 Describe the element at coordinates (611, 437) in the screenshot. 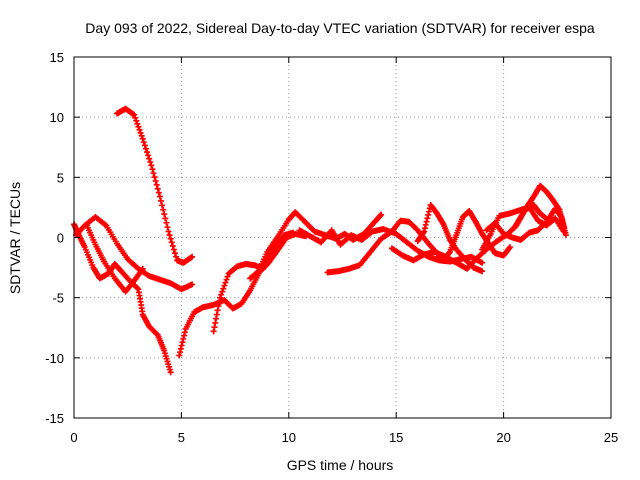

I see `x-tick-label: 25` at that location.